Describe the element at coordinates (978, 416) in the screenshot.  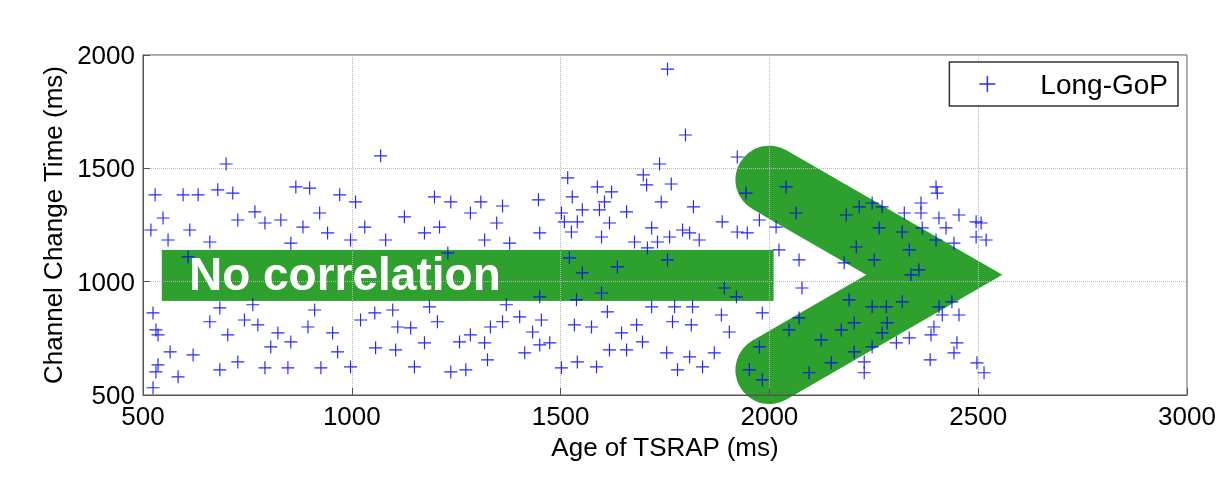
I see `x-tick-label: 2500` at that location.